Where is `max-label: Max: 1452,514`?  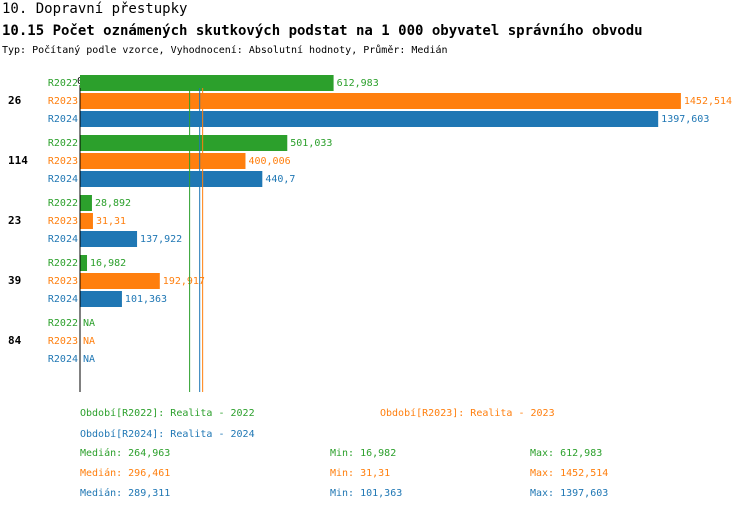
max-label: Max: 1452,514 is located at coordinates (569, 473).